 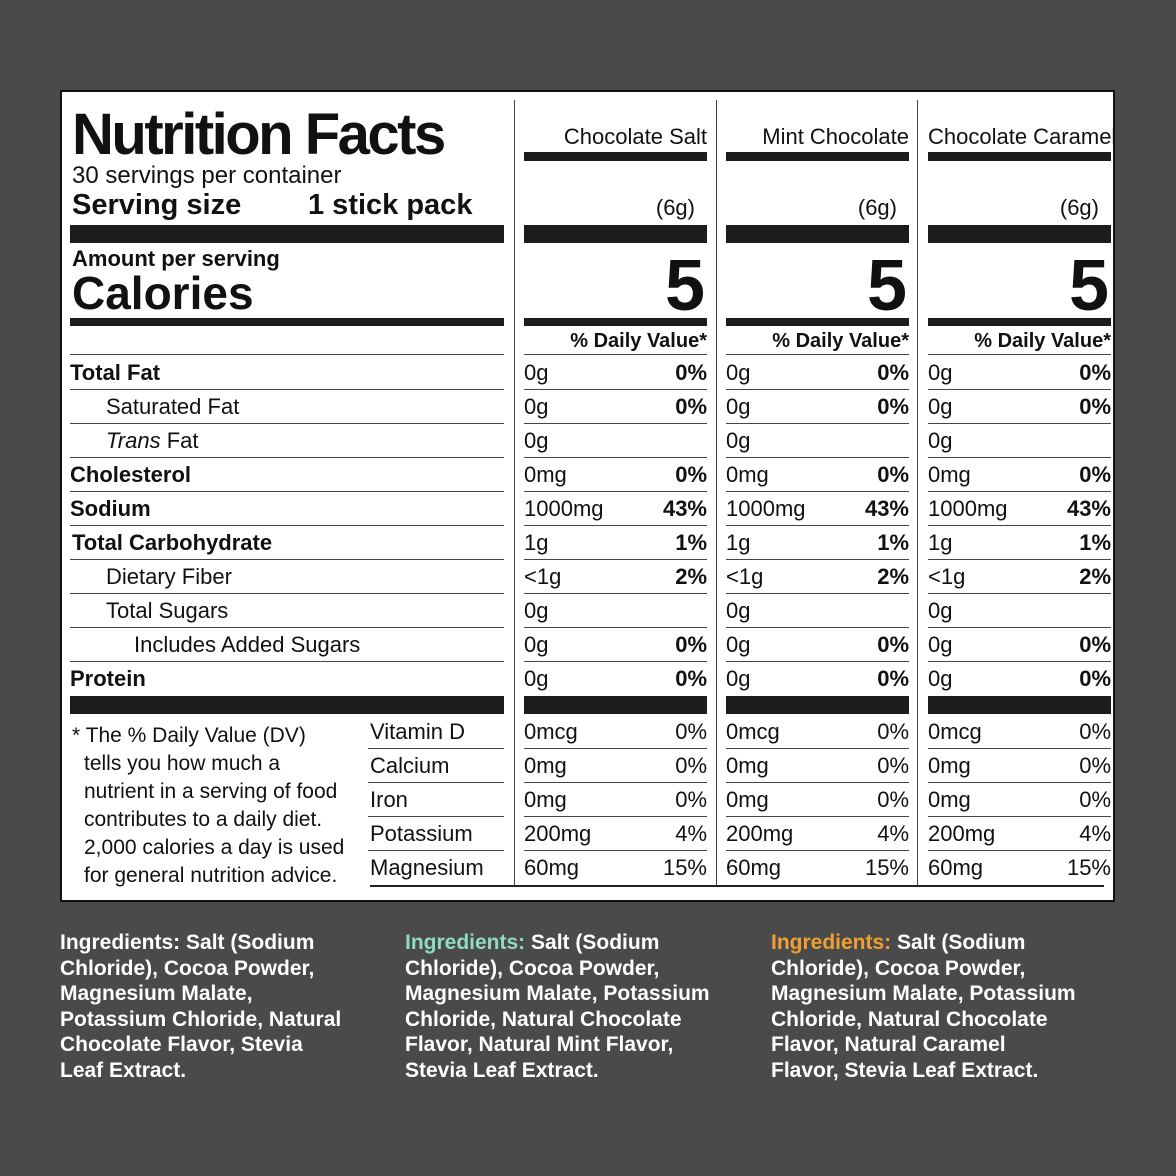 What do you see at coordinates (167, 610) in the screenshot?
I see `nutrient-name: Total Sugars` at bounding box center [167, 610].